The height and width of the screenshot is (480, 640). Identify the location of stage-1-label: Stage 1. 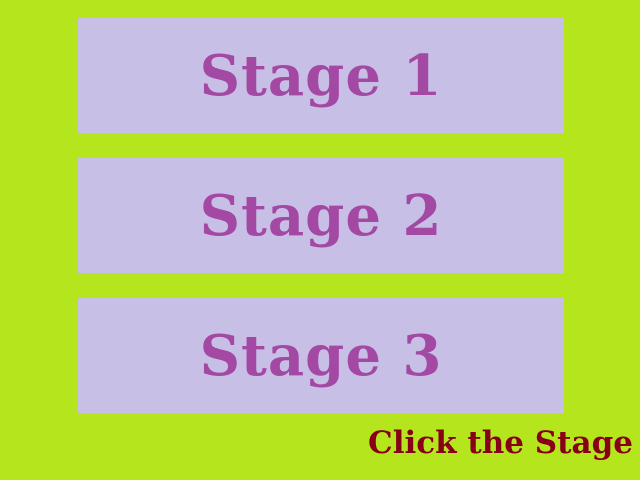
(321, 75).